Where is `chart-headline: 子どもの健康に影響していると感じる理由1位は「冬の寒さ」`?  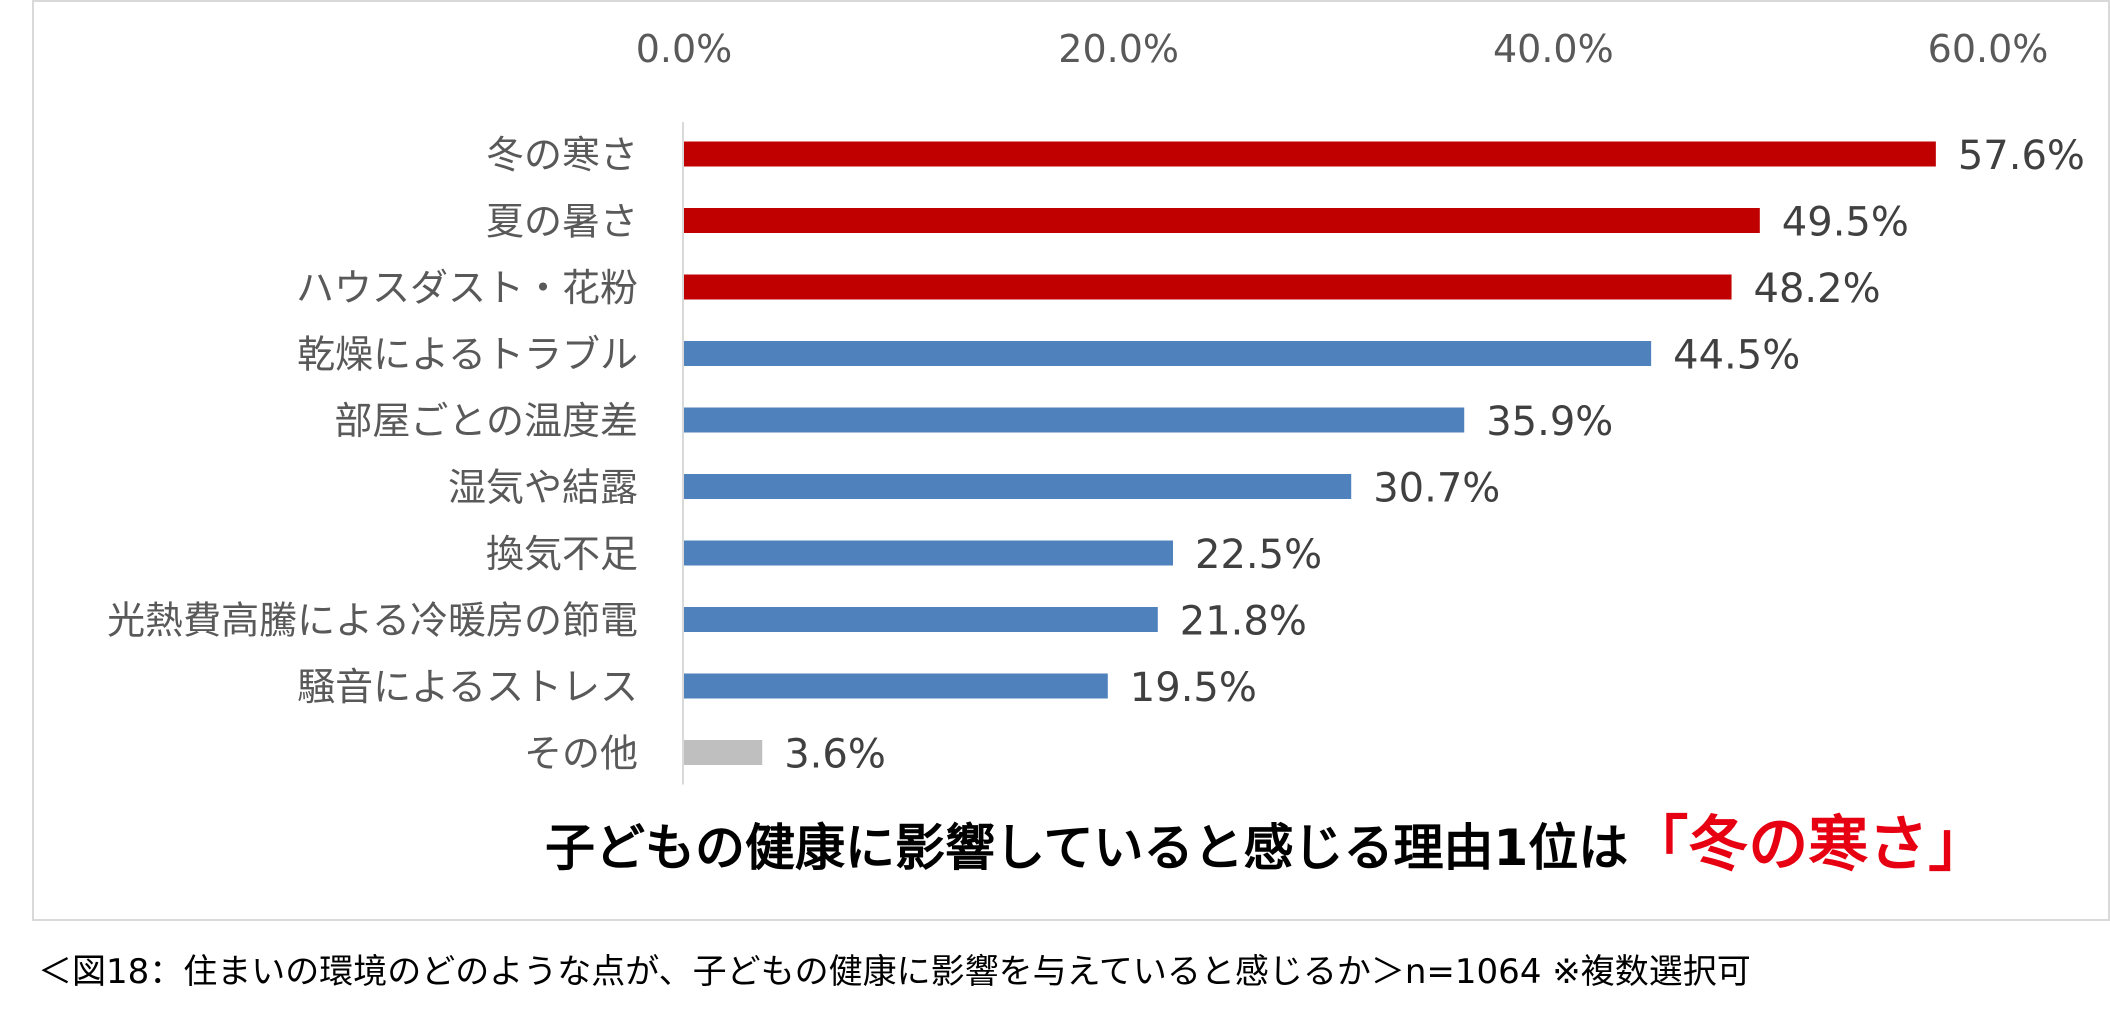 chart-headline: 子どもの健康に影響していると感じる理由1位は「冬の寒さ」 is located at coordinates (1266, 846).